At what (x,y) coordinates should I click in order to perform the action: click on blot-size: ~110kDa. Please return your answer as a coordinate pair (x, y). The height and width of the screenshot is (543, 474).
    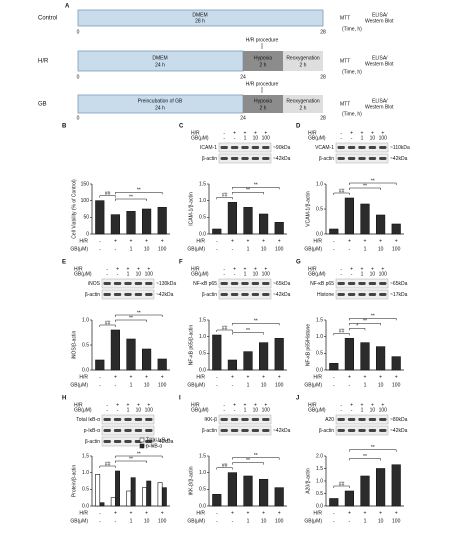
    Looking at the image, I should click on (400, 148).